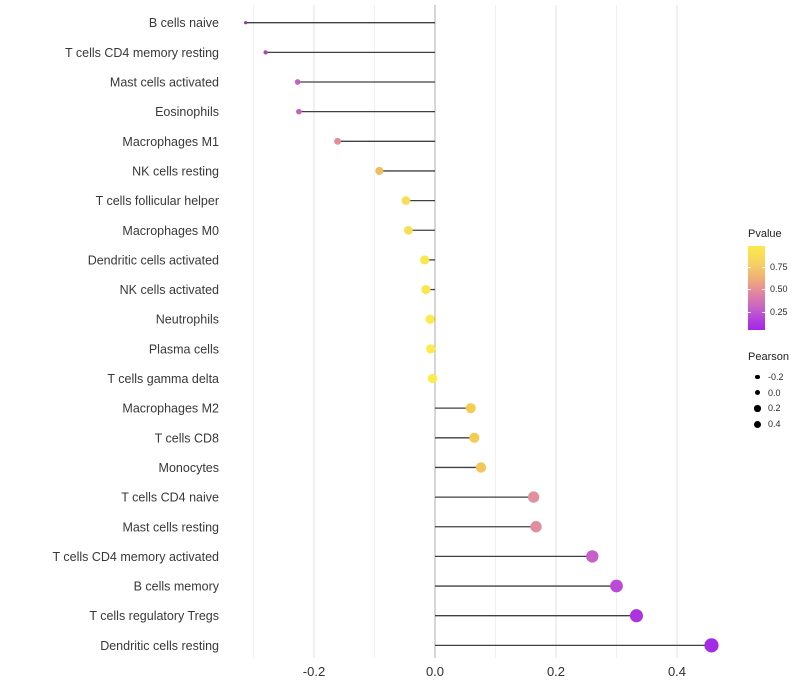 This screenshot has width=800, height=700. Describe the element at coordinates (154, 616) in the screenshot. I see `category-label: T cells regulatory Tregs` at that location.